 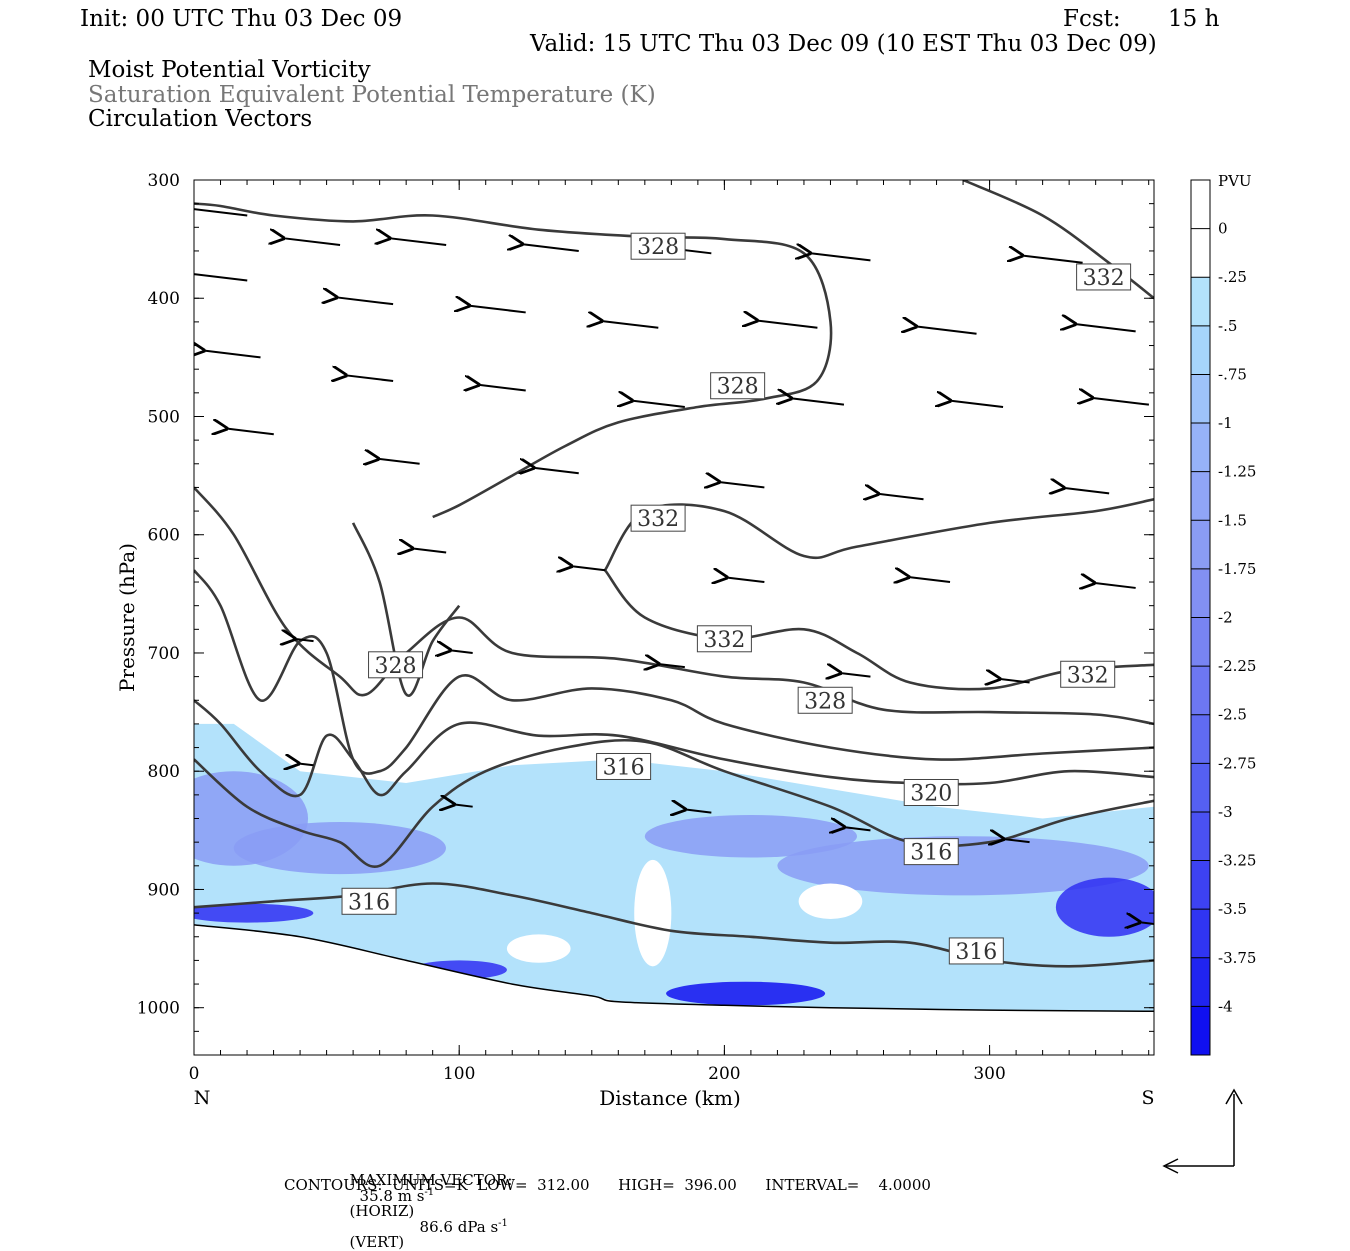 What do you see at coordinates (164, 536) in the screenshot?
I see `y-tick-label-600: 600` at bounding box center [164, 536].